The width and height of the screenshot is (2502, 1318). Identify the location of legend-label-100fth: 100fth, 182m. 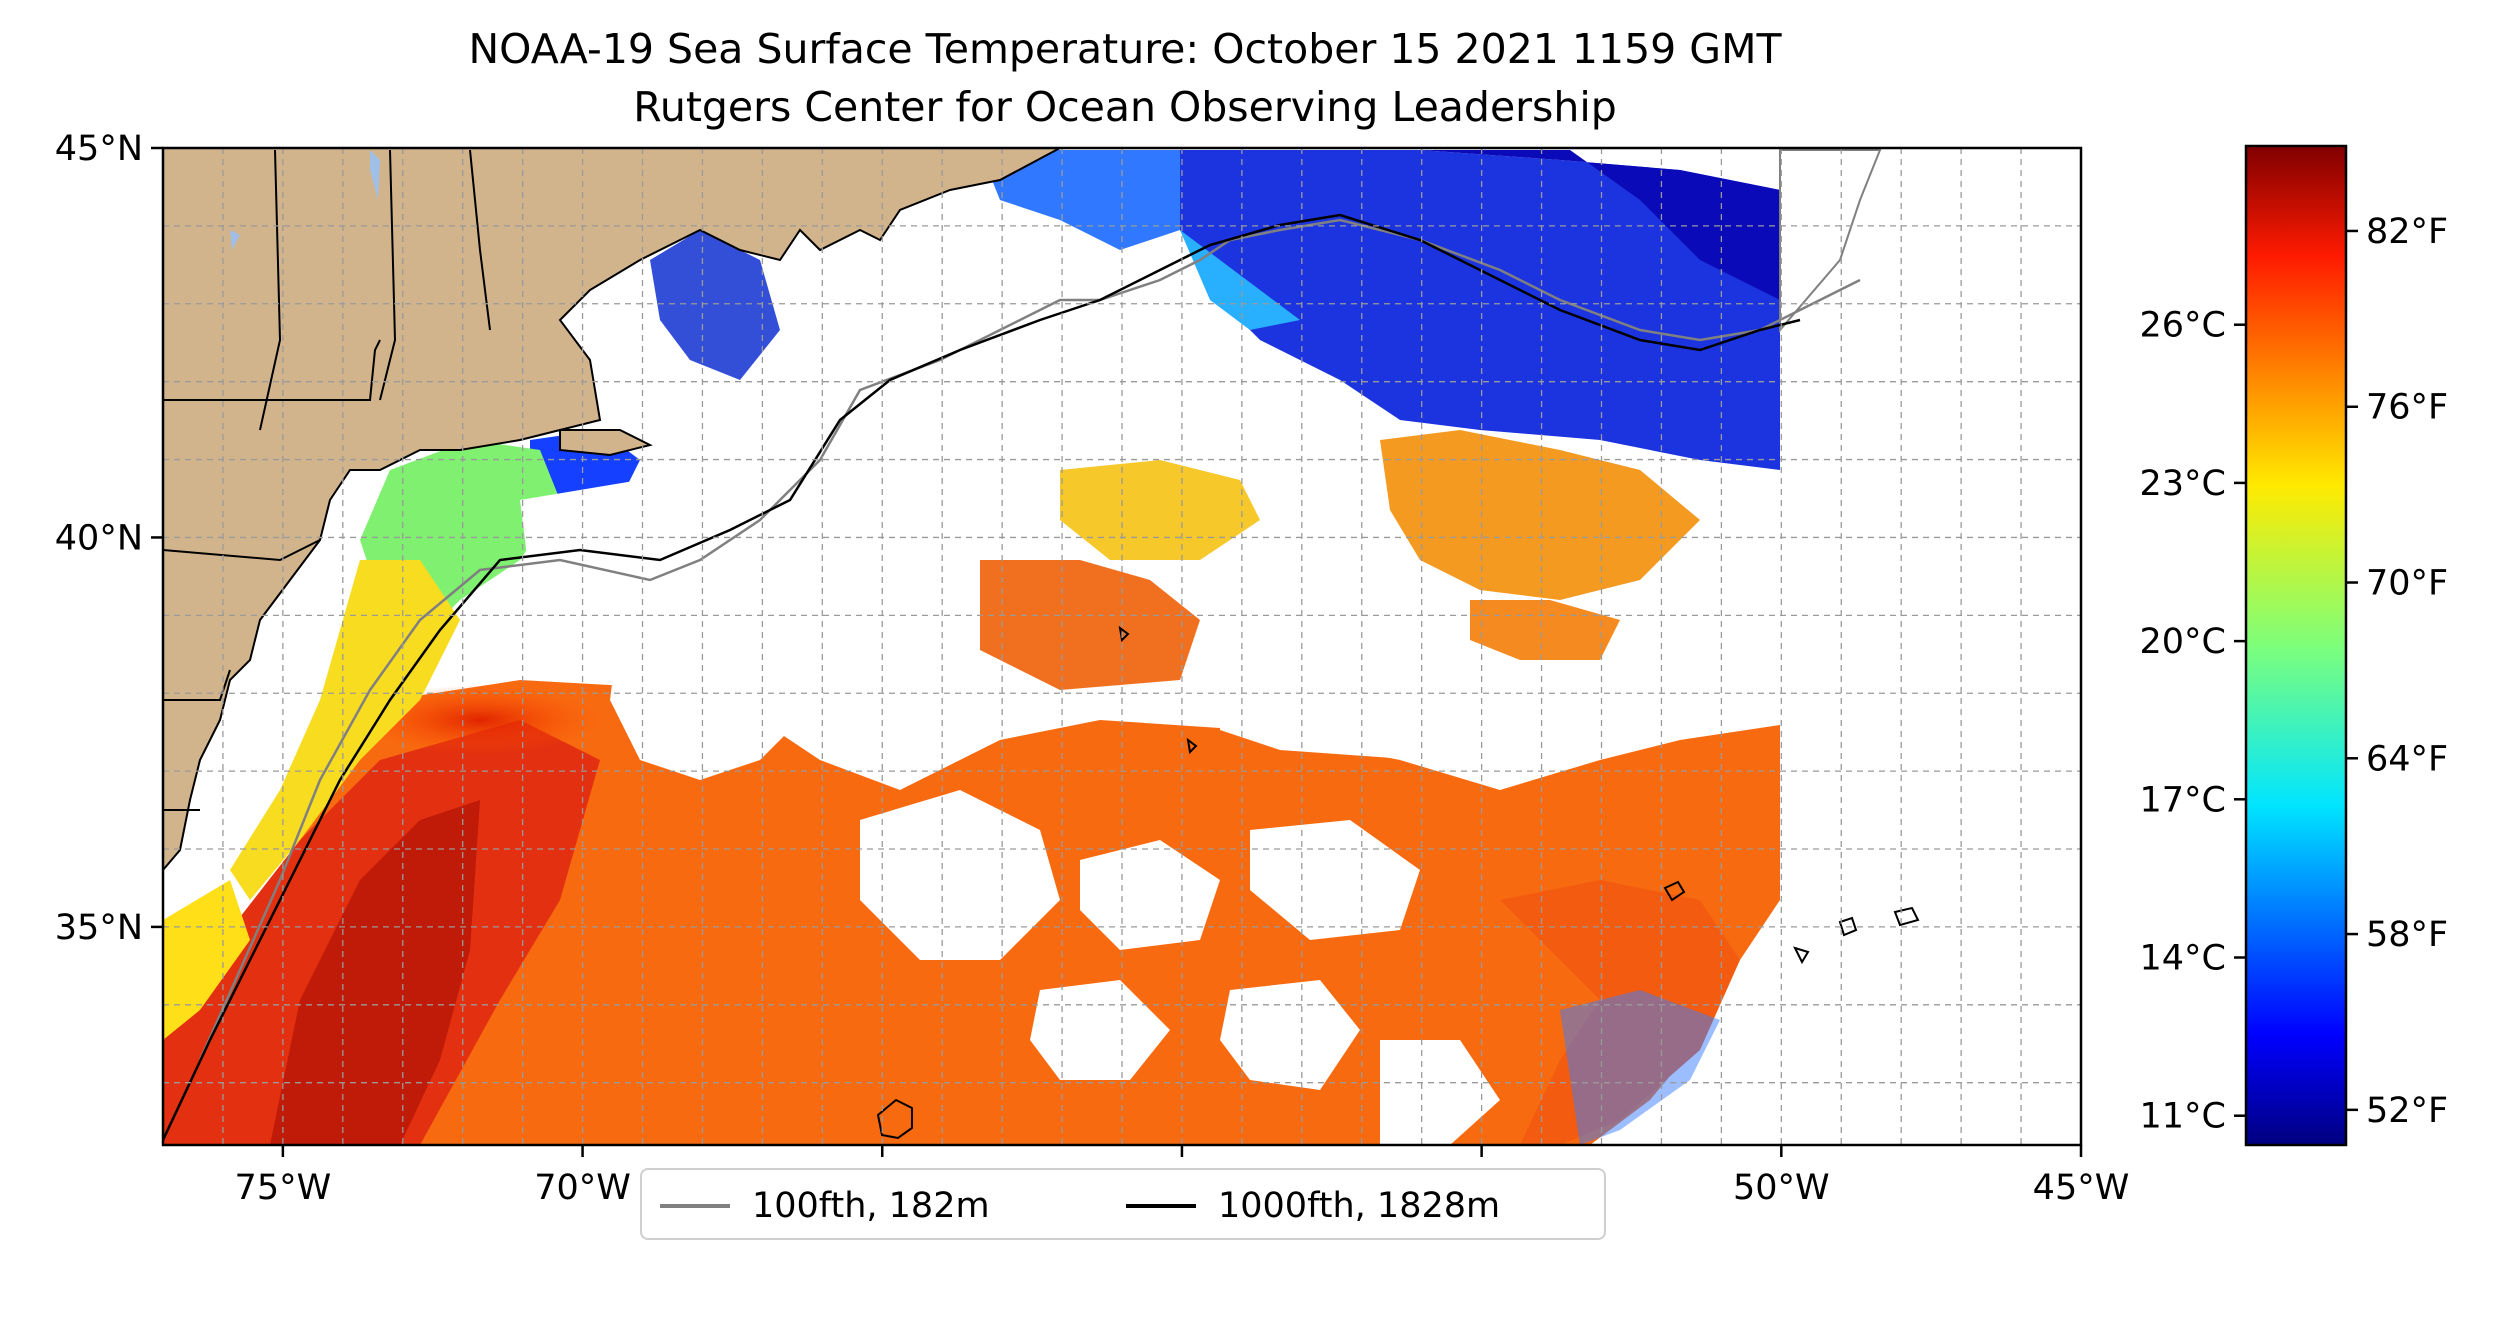
(871, 1206).